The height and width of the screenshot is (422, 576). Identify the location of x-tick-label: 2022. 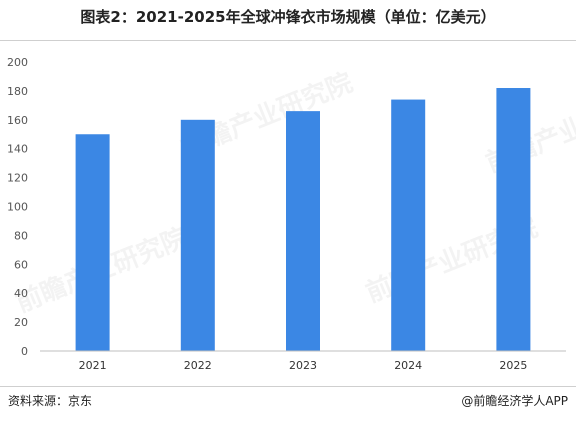
(198, 365).